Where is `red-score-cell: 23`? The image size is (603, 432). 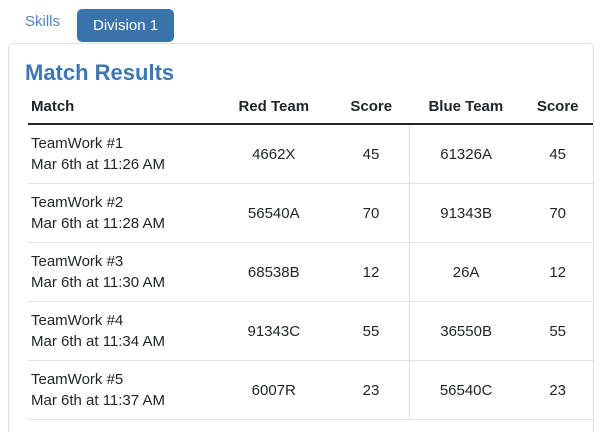
red-score-cell: 23 is located at coordinates (371, 390).